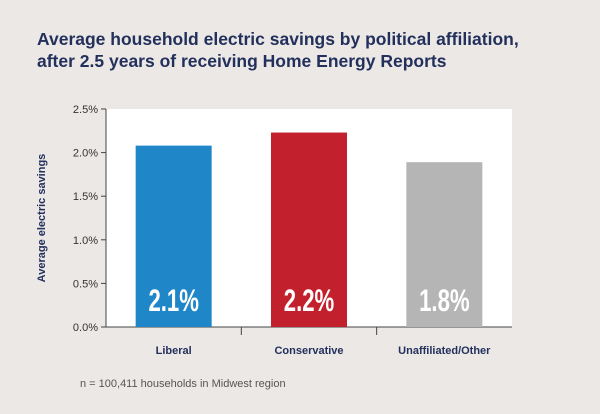 This screenshot has height=414, width=600. What do you see at coordinates (42, 218) in the screenshot?
I see `y-axis-label: Average electric savings` at bounding box center [42, 218].